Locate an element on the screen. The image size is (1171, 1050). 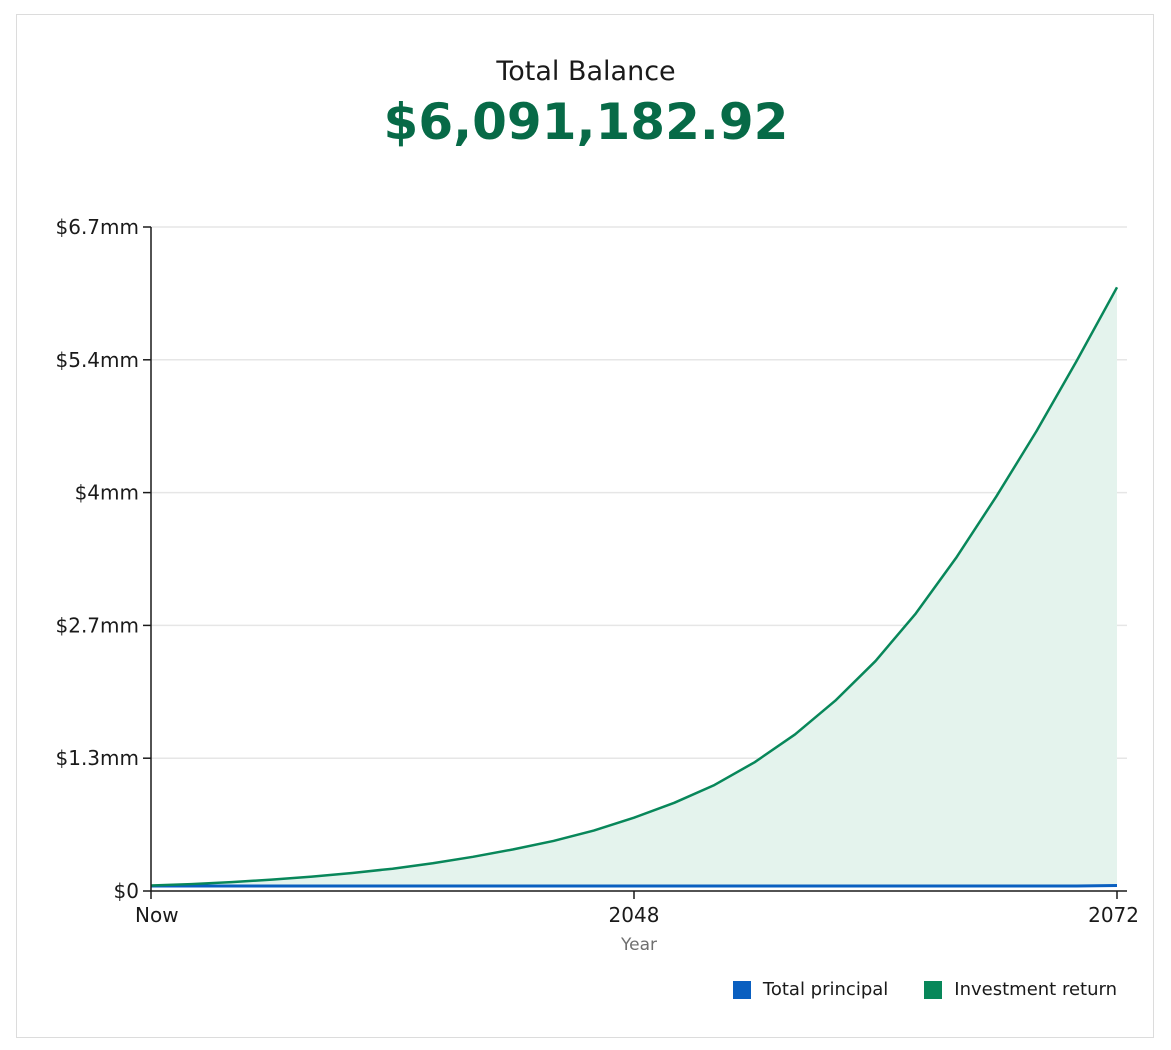
chart-legend: Total principal Investment return is located at coordinates (924, 989).